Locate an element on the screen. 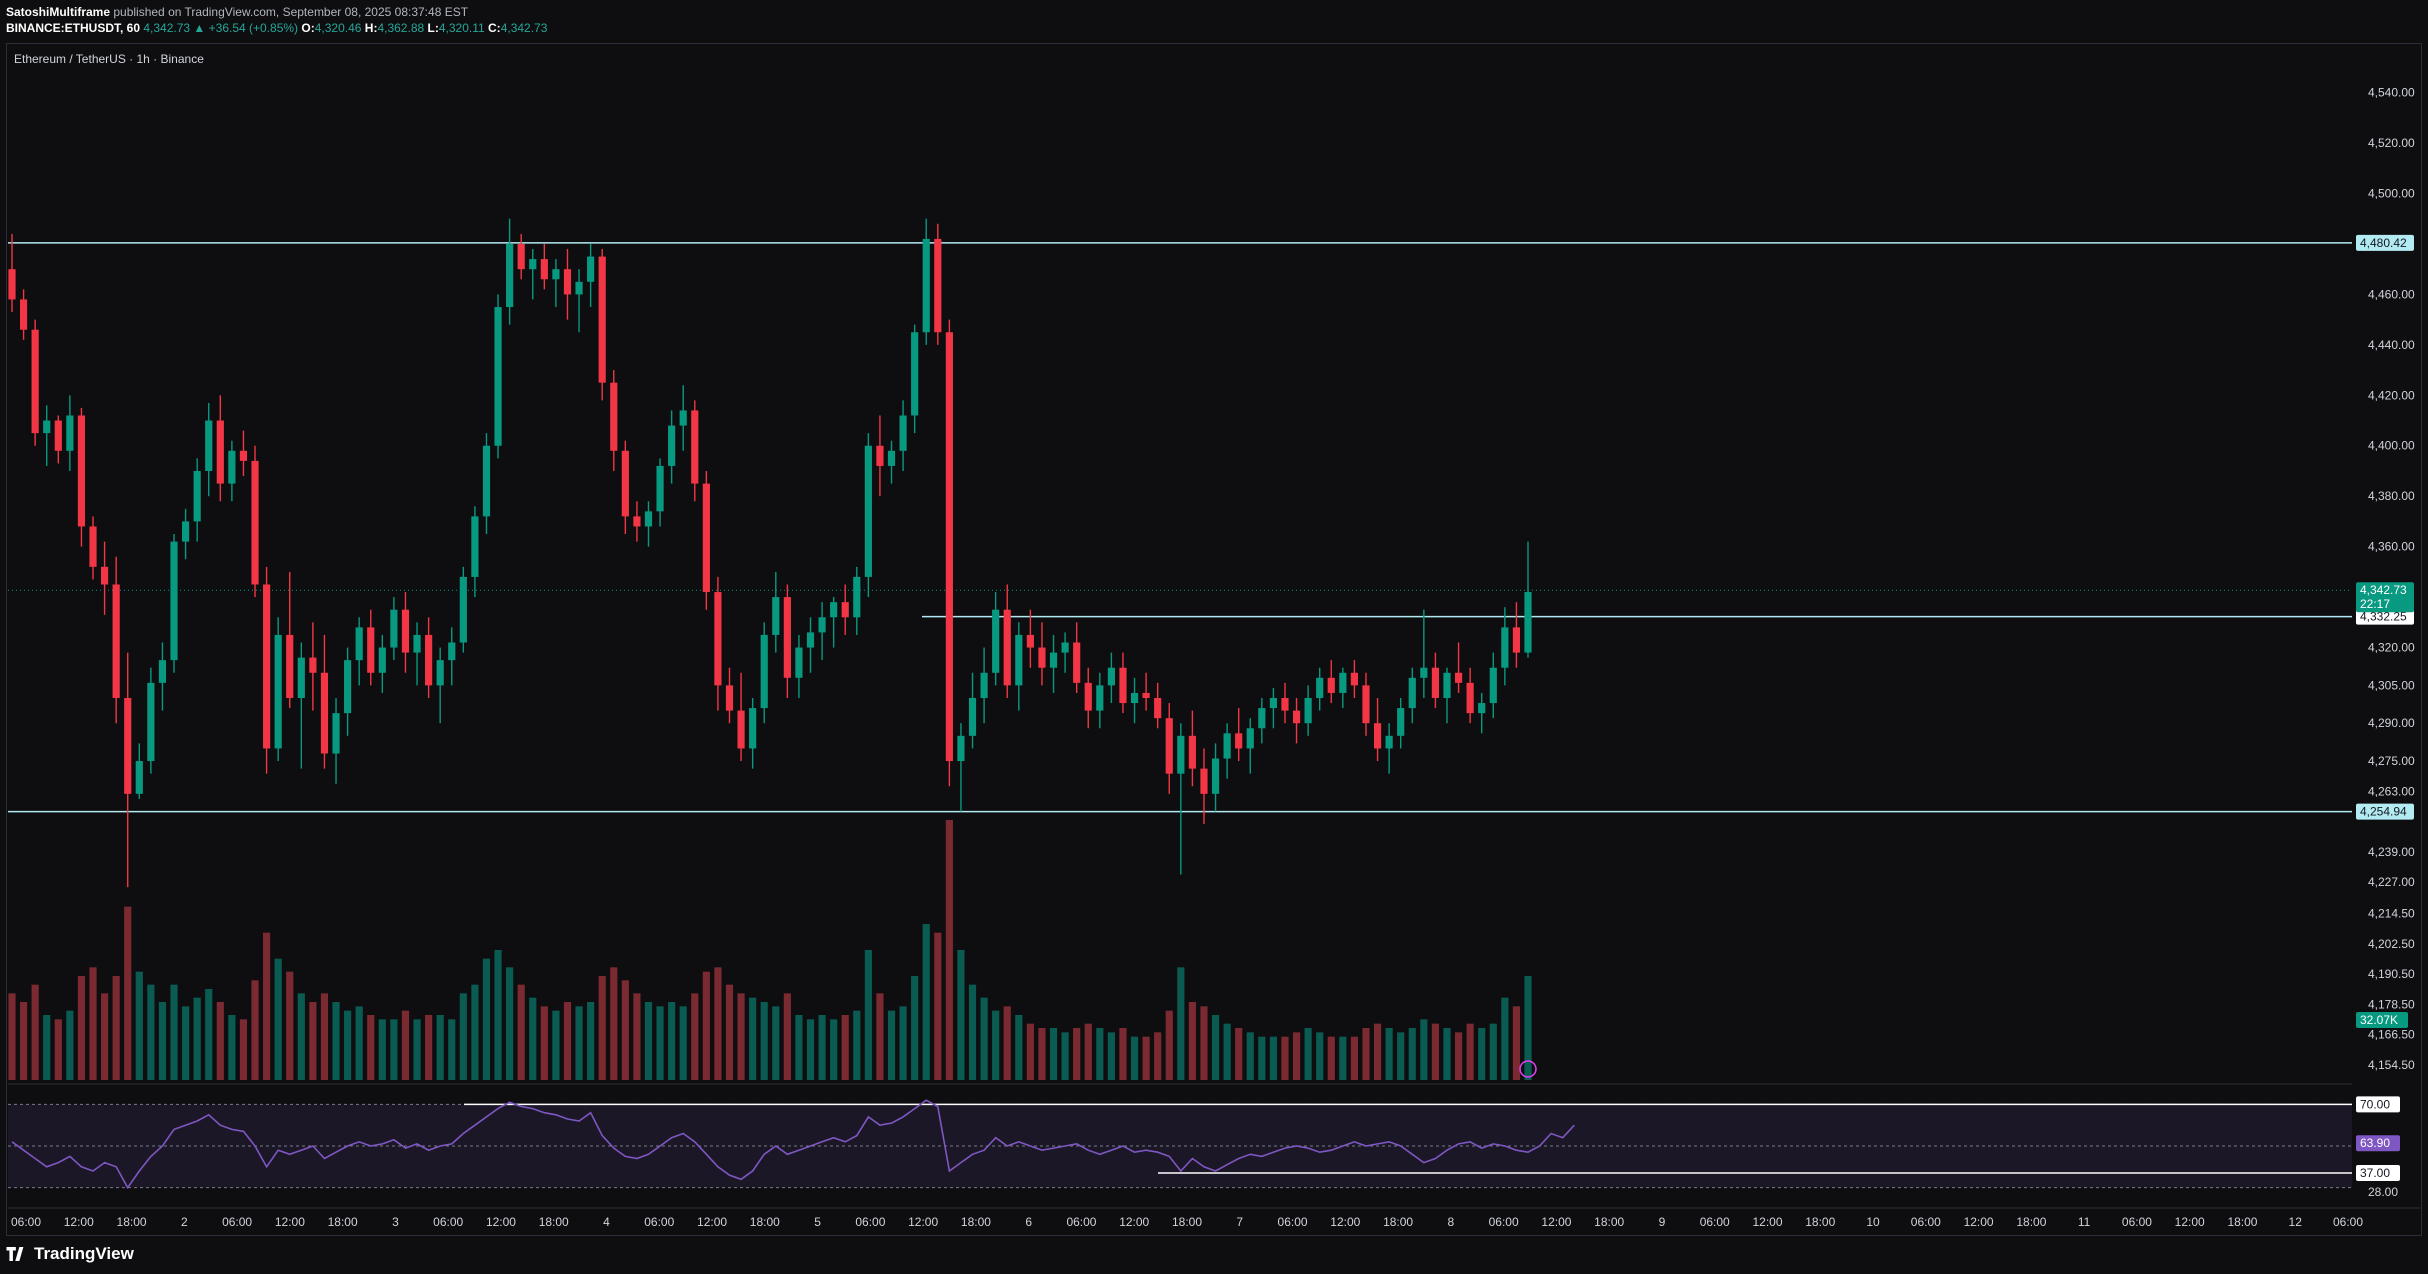  rsi-line is located at coordinates (793, 1144).